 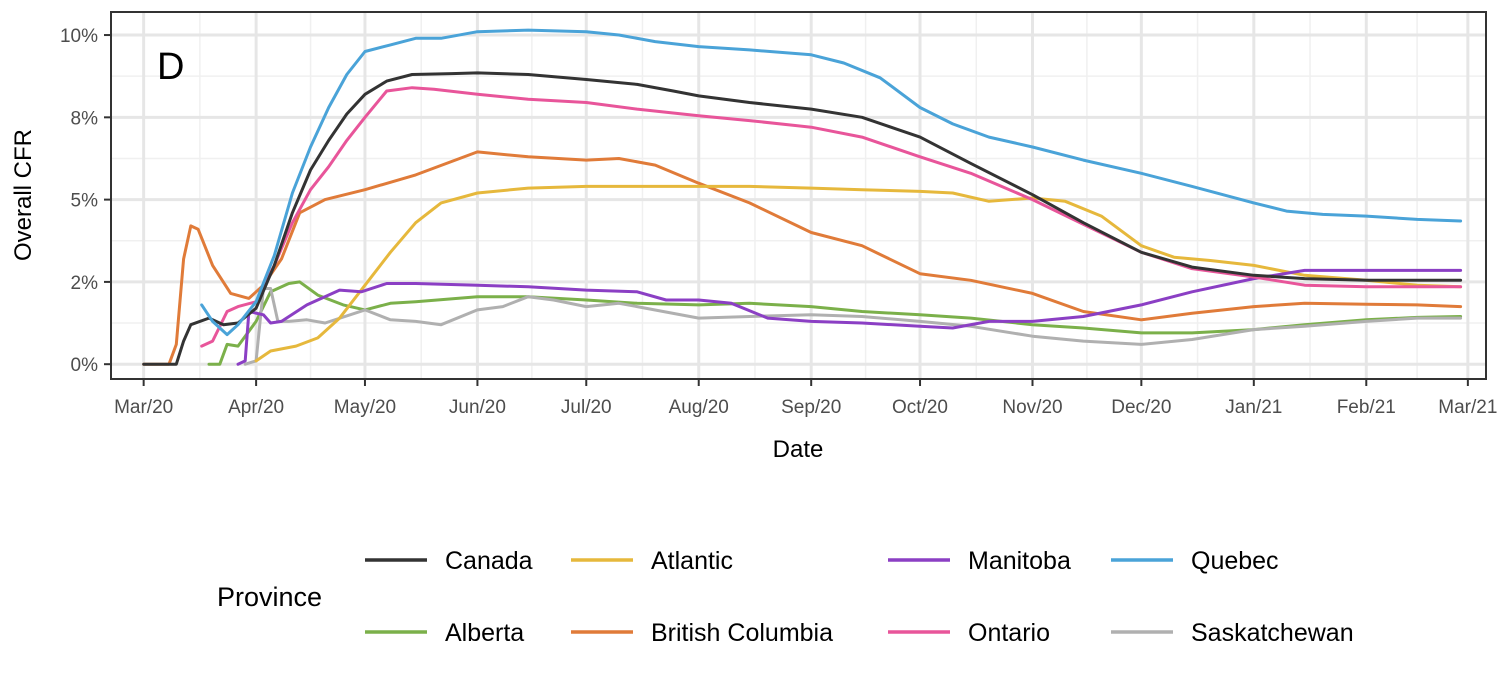 I want to click on x-tick-label: Jul/20, so click(x=586, y=407).